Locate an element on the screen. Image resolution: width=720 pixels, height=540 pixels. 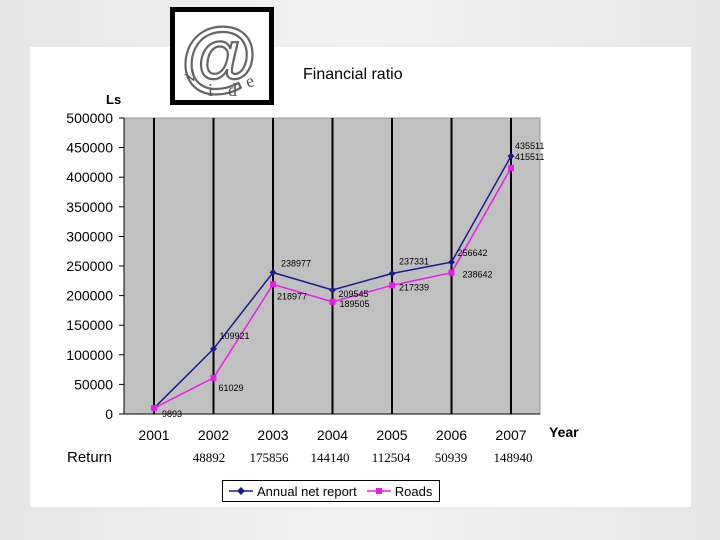
data-label-s0-2007: 435511 is located at coordinates (529, 146).